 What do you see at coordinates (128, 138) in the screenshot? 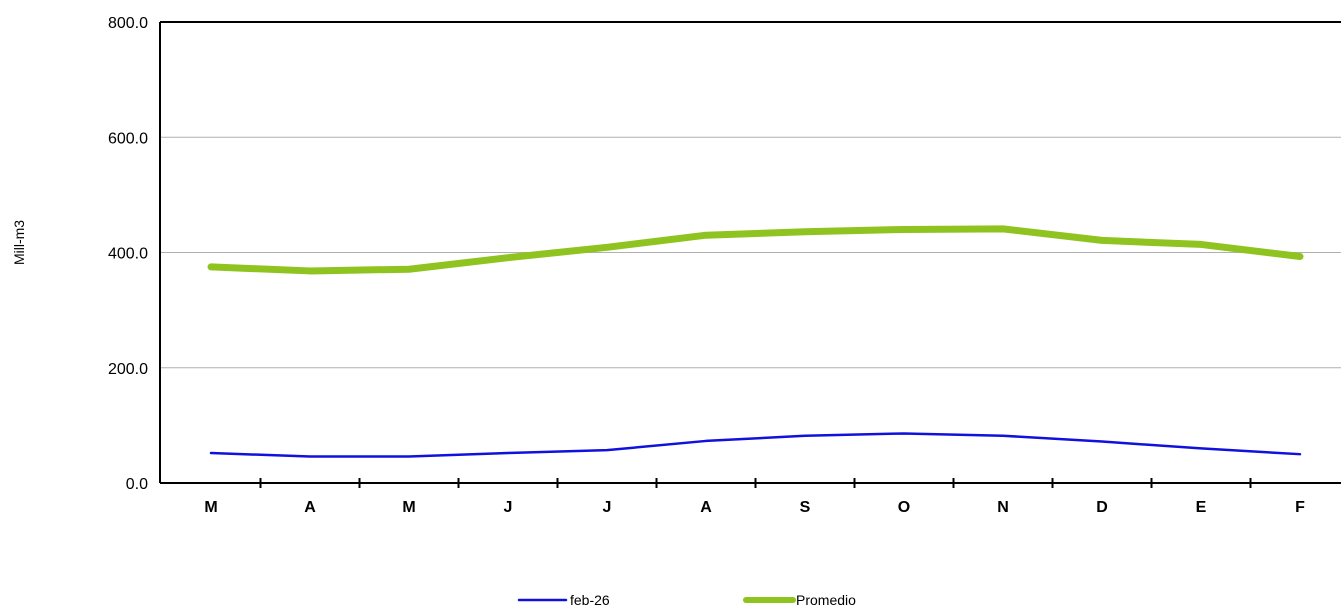
I see `y-tick-label: 600.0` at bounding box center [128, 138].